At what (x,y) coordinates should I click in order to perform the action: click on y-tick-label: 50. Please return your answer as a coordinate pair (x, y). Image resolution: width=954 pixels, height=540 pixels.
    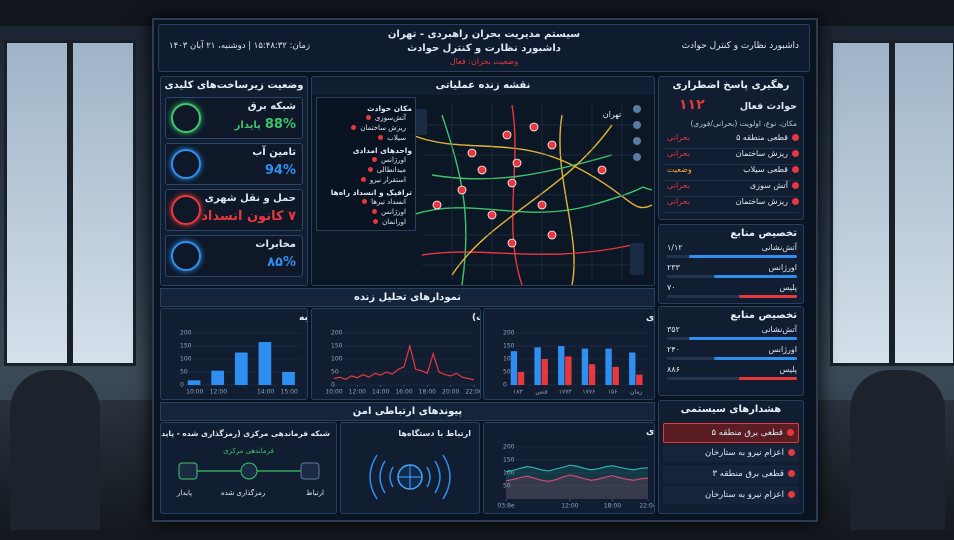
    Looking at the image, I should click on (335, 372).